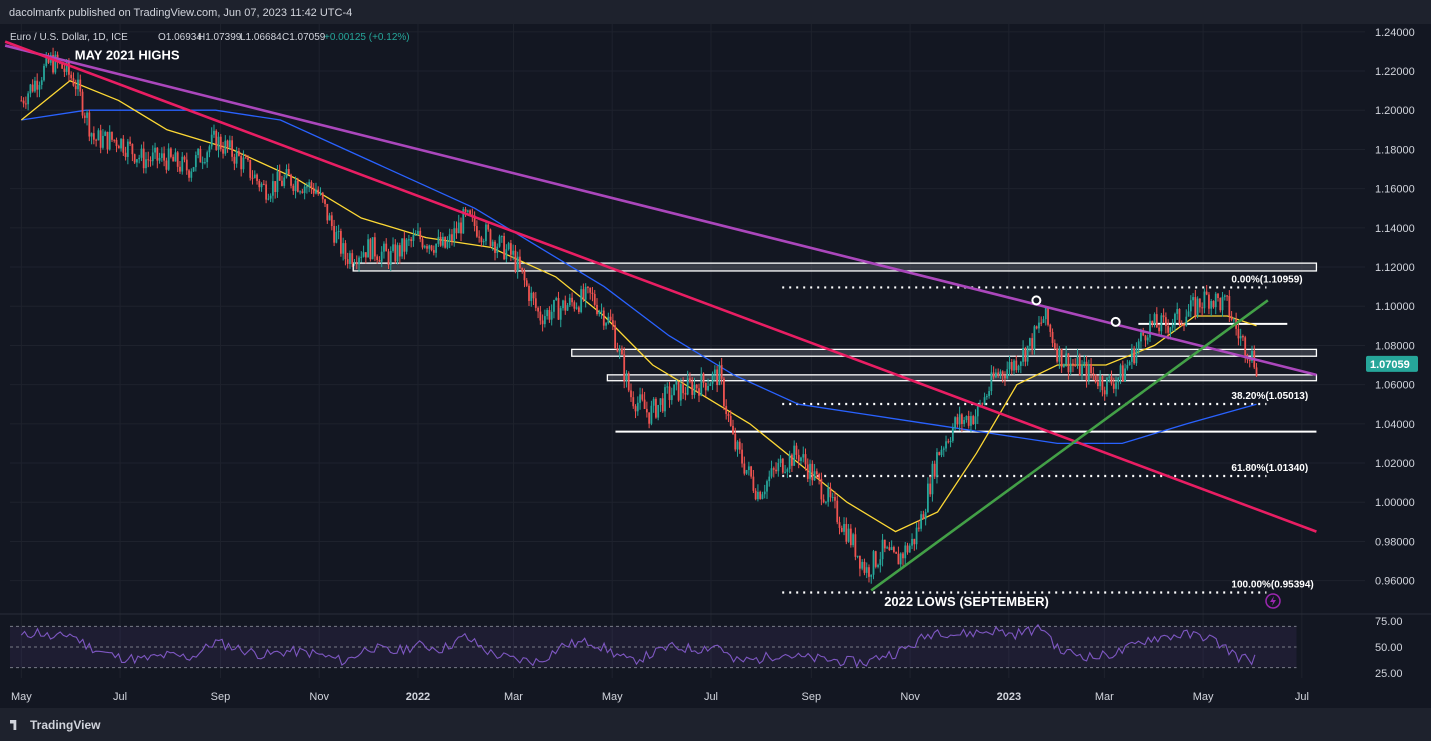 The height and width of the screenshot is (741, 1431). I want to click on tradingview-logo: TradingView, so click(55, 725).